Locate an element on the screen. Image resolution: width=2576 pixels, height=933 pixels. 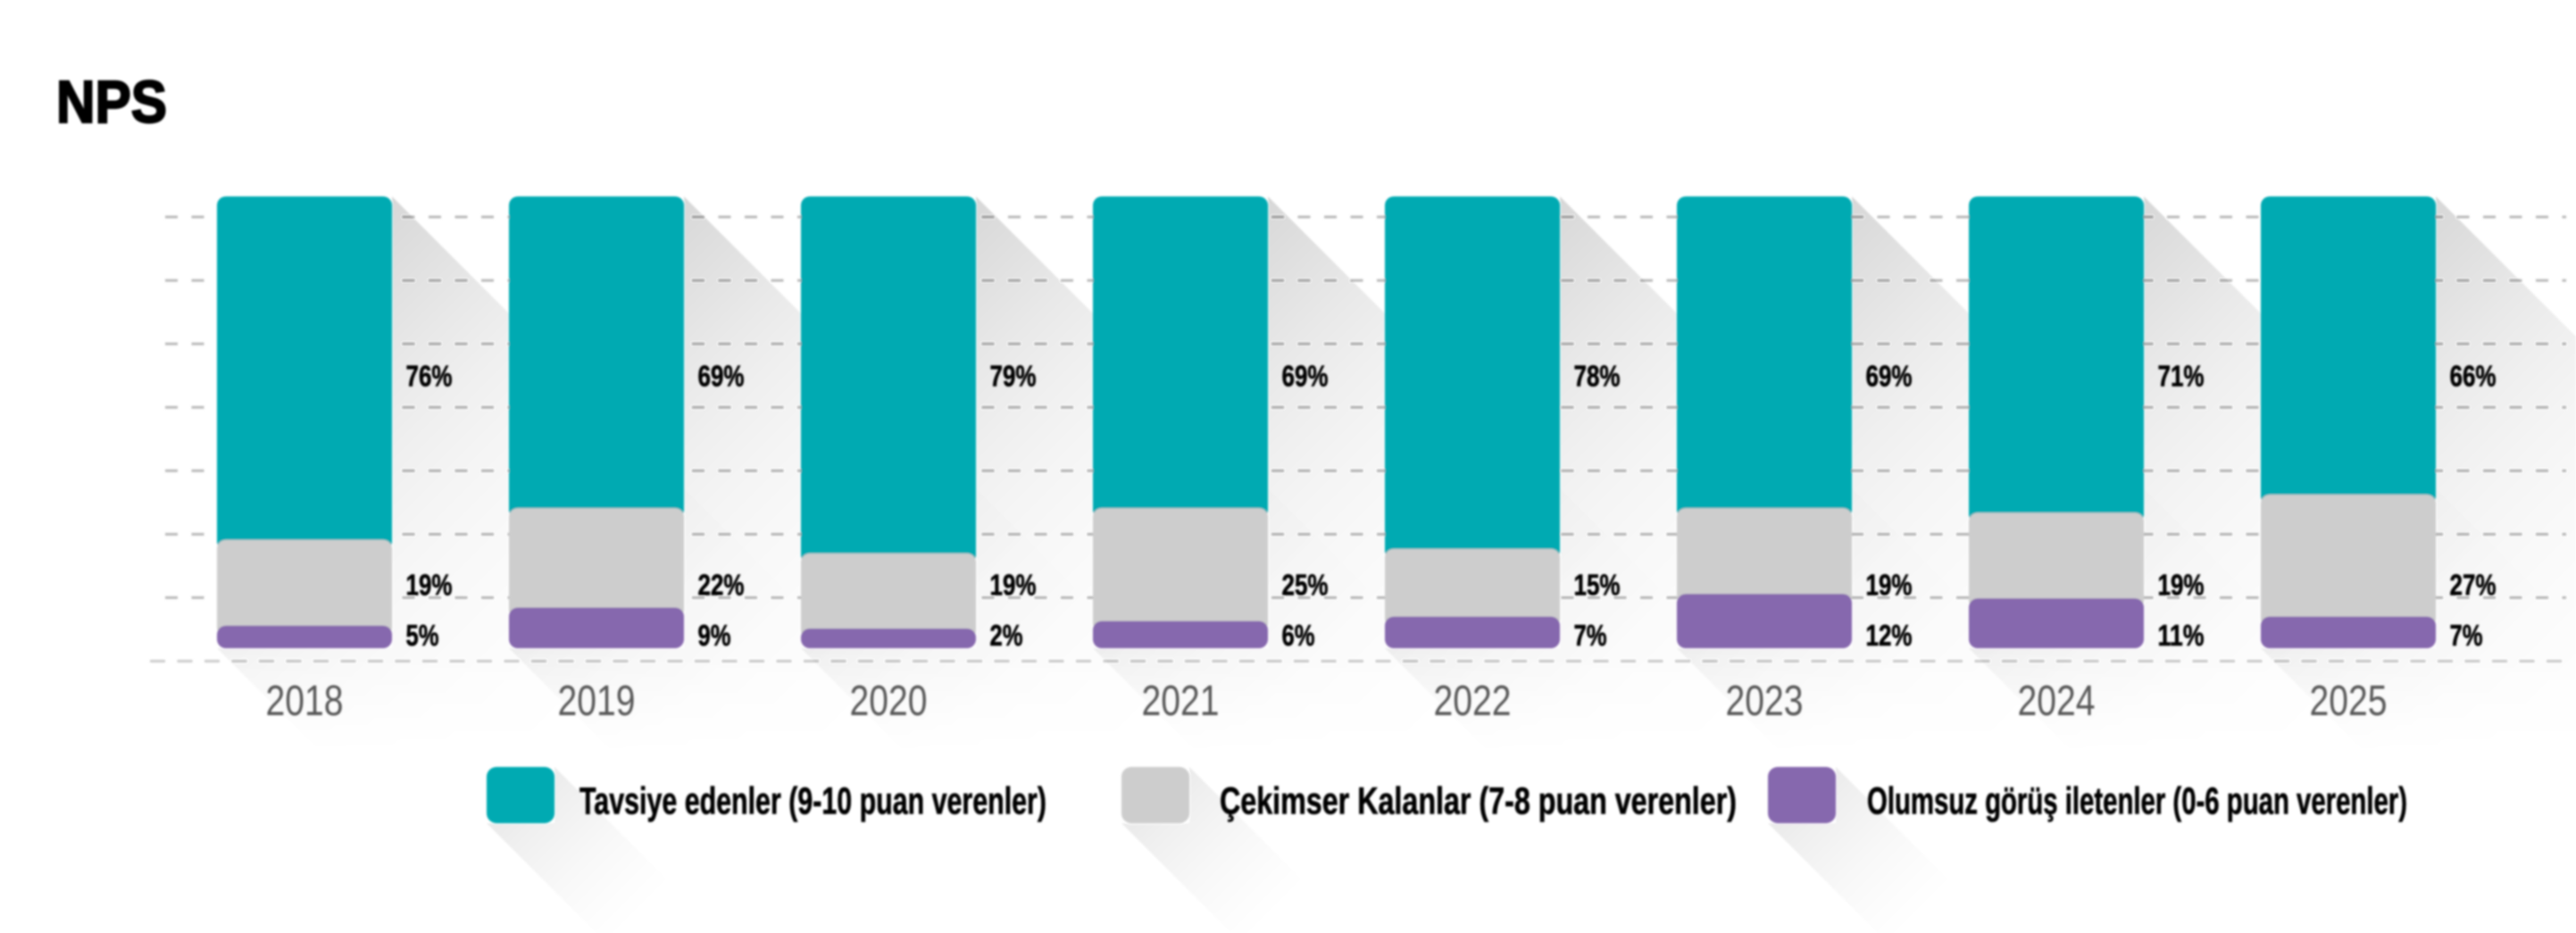
svg-text: 15% is located at coordinates (1597, 586).